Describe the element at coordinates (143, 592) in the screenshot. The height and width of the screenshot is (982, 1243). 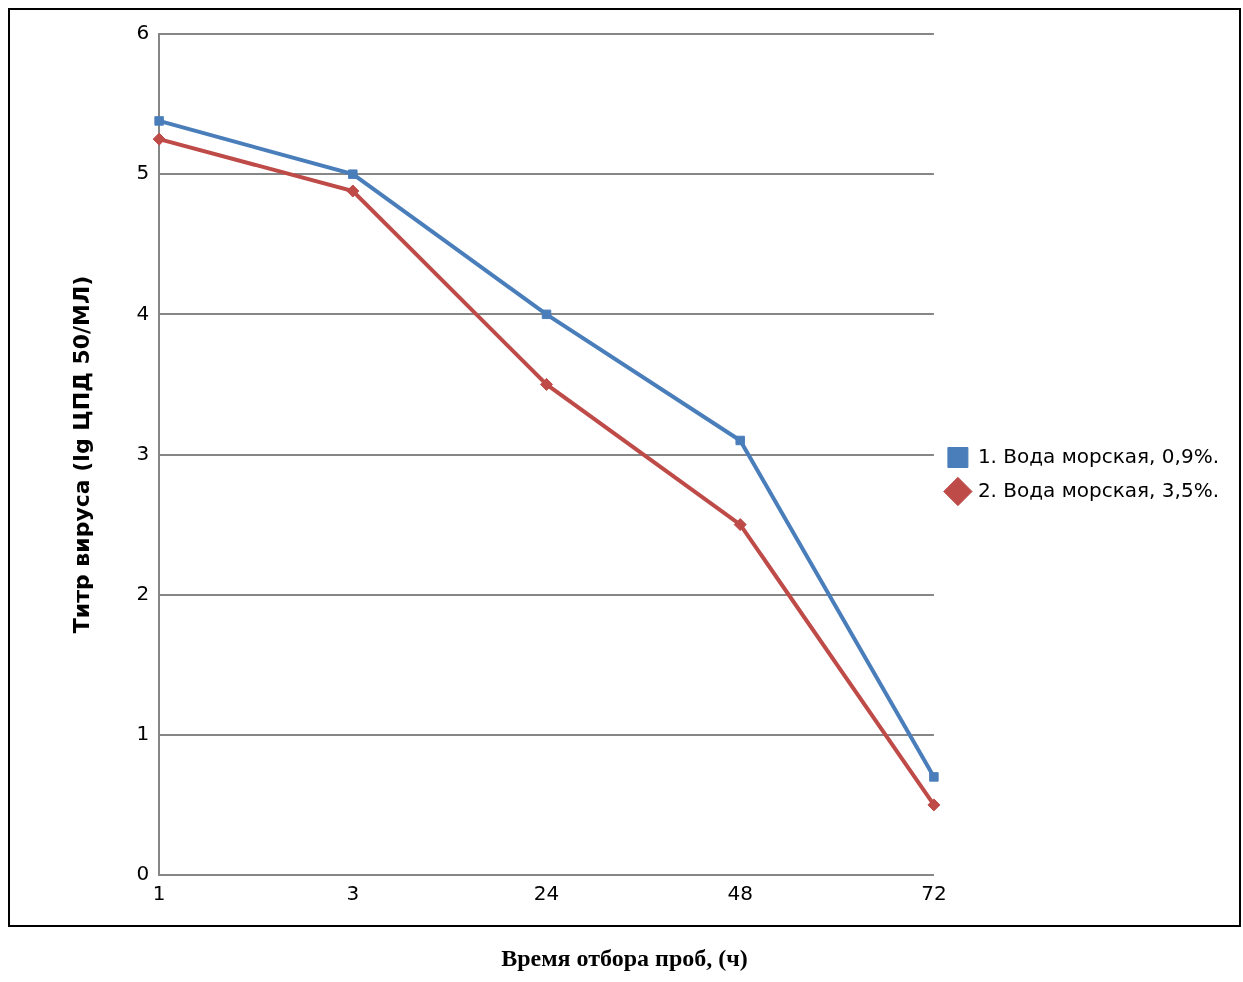
I see `y-tick-label: 2` at that location.